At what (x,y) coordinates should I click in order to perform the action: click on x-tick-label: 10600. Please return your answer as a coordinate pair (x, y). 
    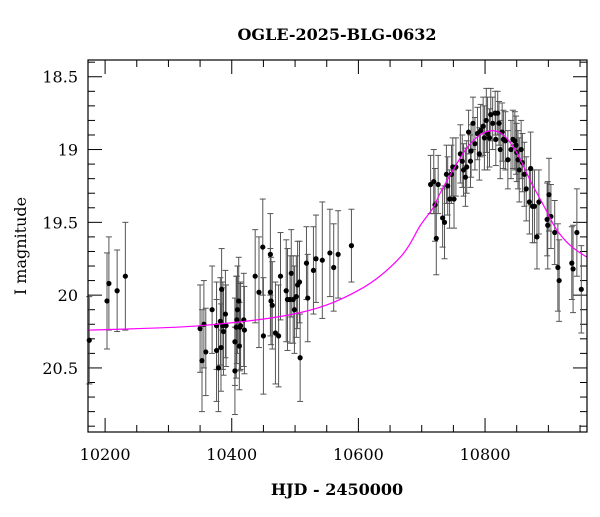
    Looking at the image, I should click on (358, 454).